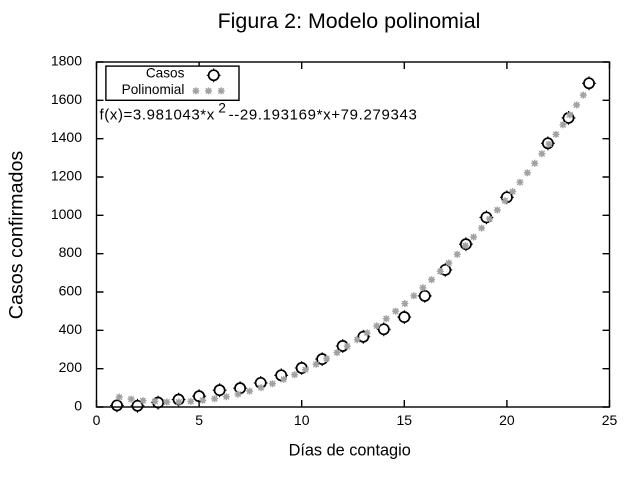 This screenshot has height=485, width=640. I want to click on svg-text: 20, so click(507, 420).